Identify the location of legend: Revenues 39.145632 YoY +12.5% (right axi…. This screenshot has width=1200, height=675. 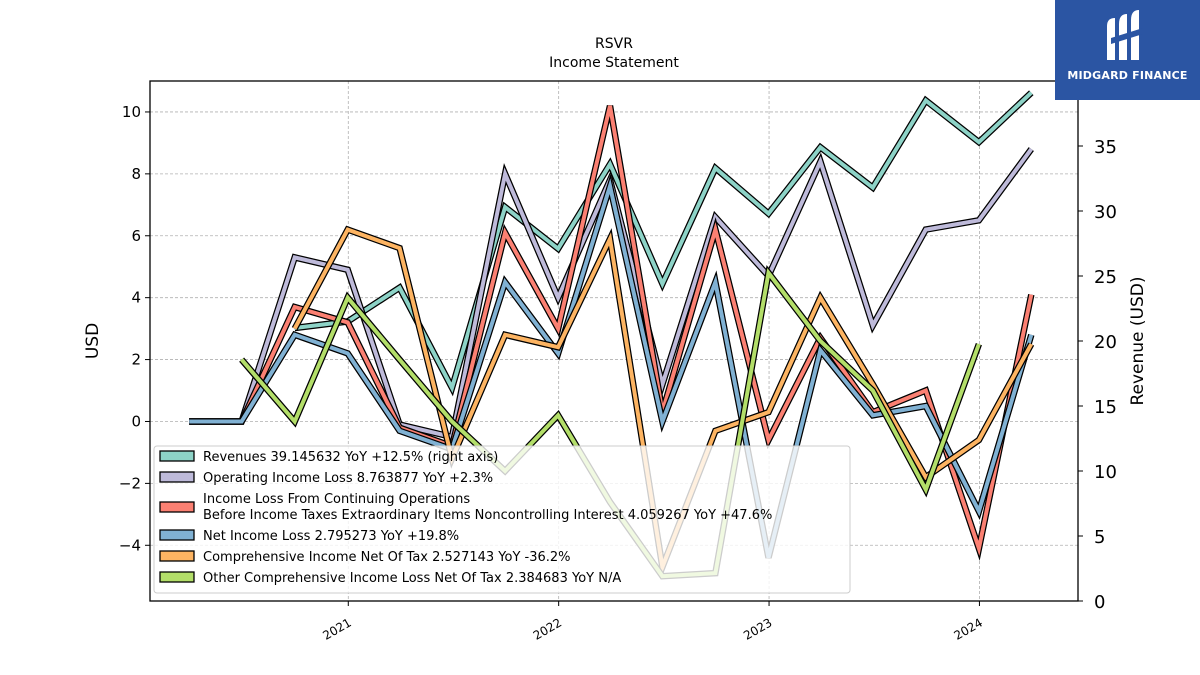
(502, 519).